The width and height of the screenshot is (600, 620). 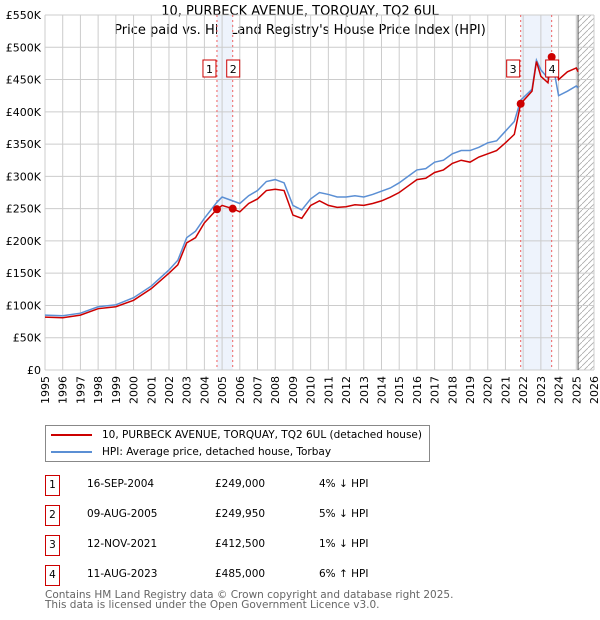 What do you see at coordinates (52, 515) in the screenshot?
I see `sale-number: 2` at bounding box center [52, 515].